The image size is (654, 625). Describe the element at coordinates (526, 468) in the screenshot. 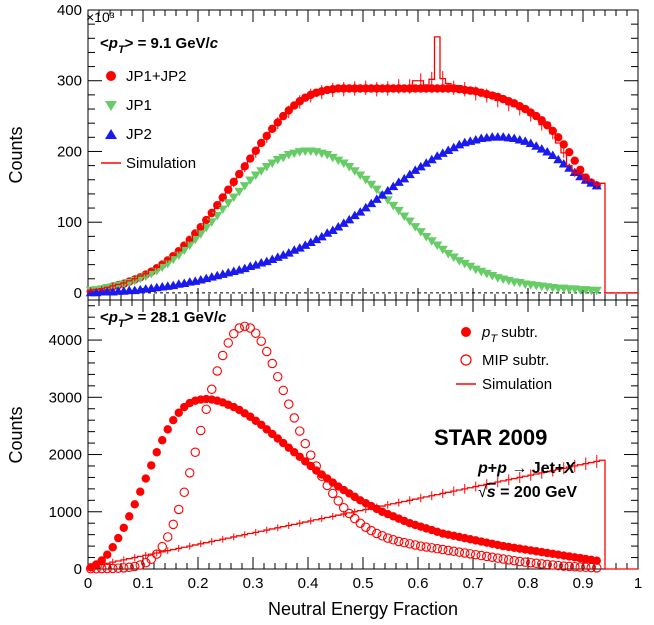

I see `reaction-label: p+p → Jet+X` at that location.